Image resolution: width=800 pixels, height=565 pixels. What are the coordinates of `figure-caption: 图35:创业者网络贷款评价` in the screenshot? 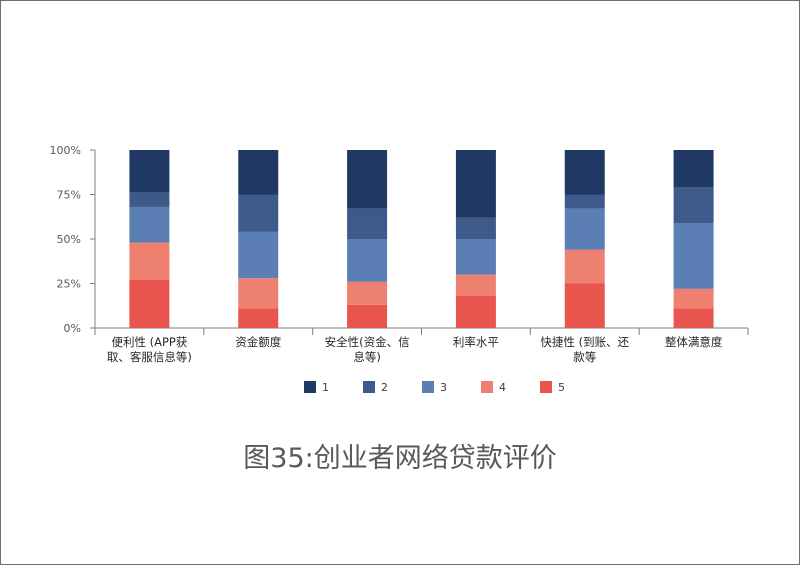 It's located at (400, 458).